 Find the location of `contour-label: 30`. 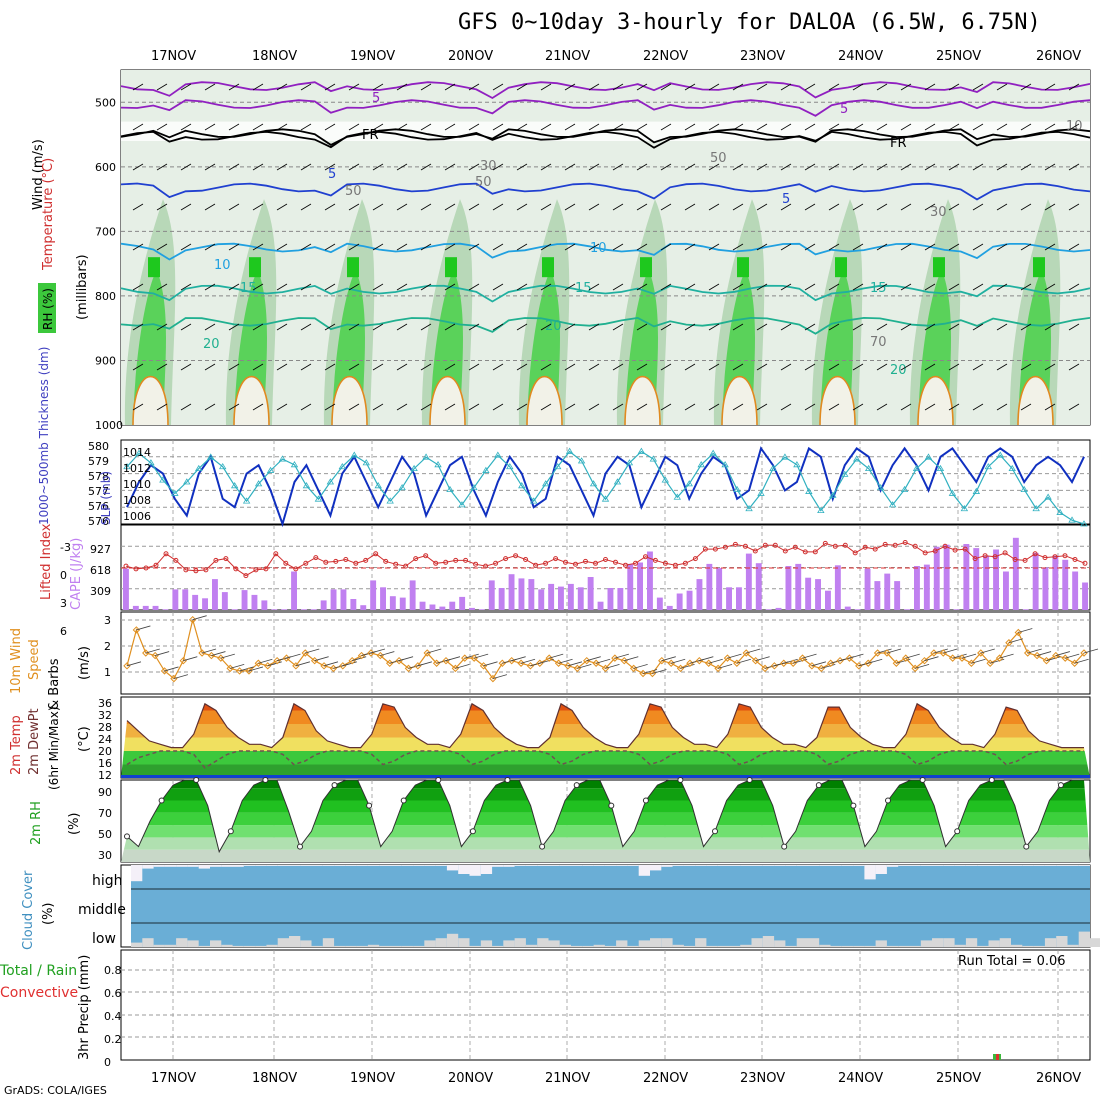

contour-label: 30 is located at coordinates (488, 166).